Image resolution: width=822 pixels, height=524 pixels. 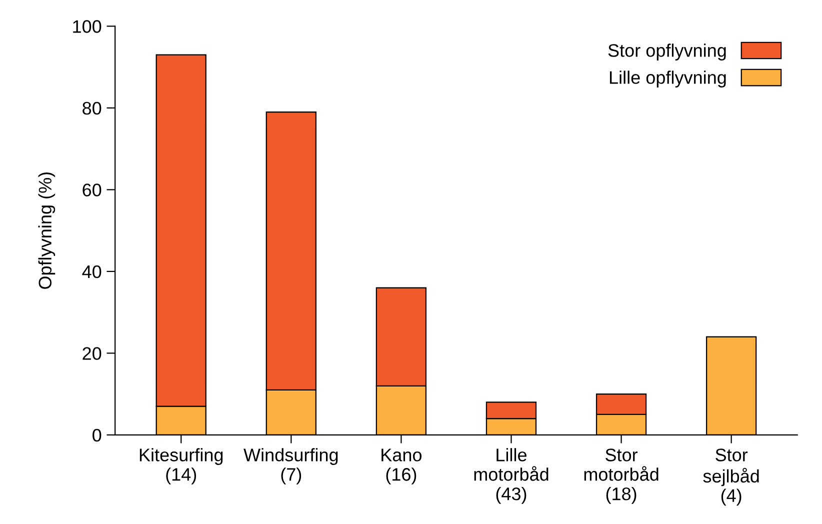 I want to click on y-tick-label: 80, so click(x=92, y=108).